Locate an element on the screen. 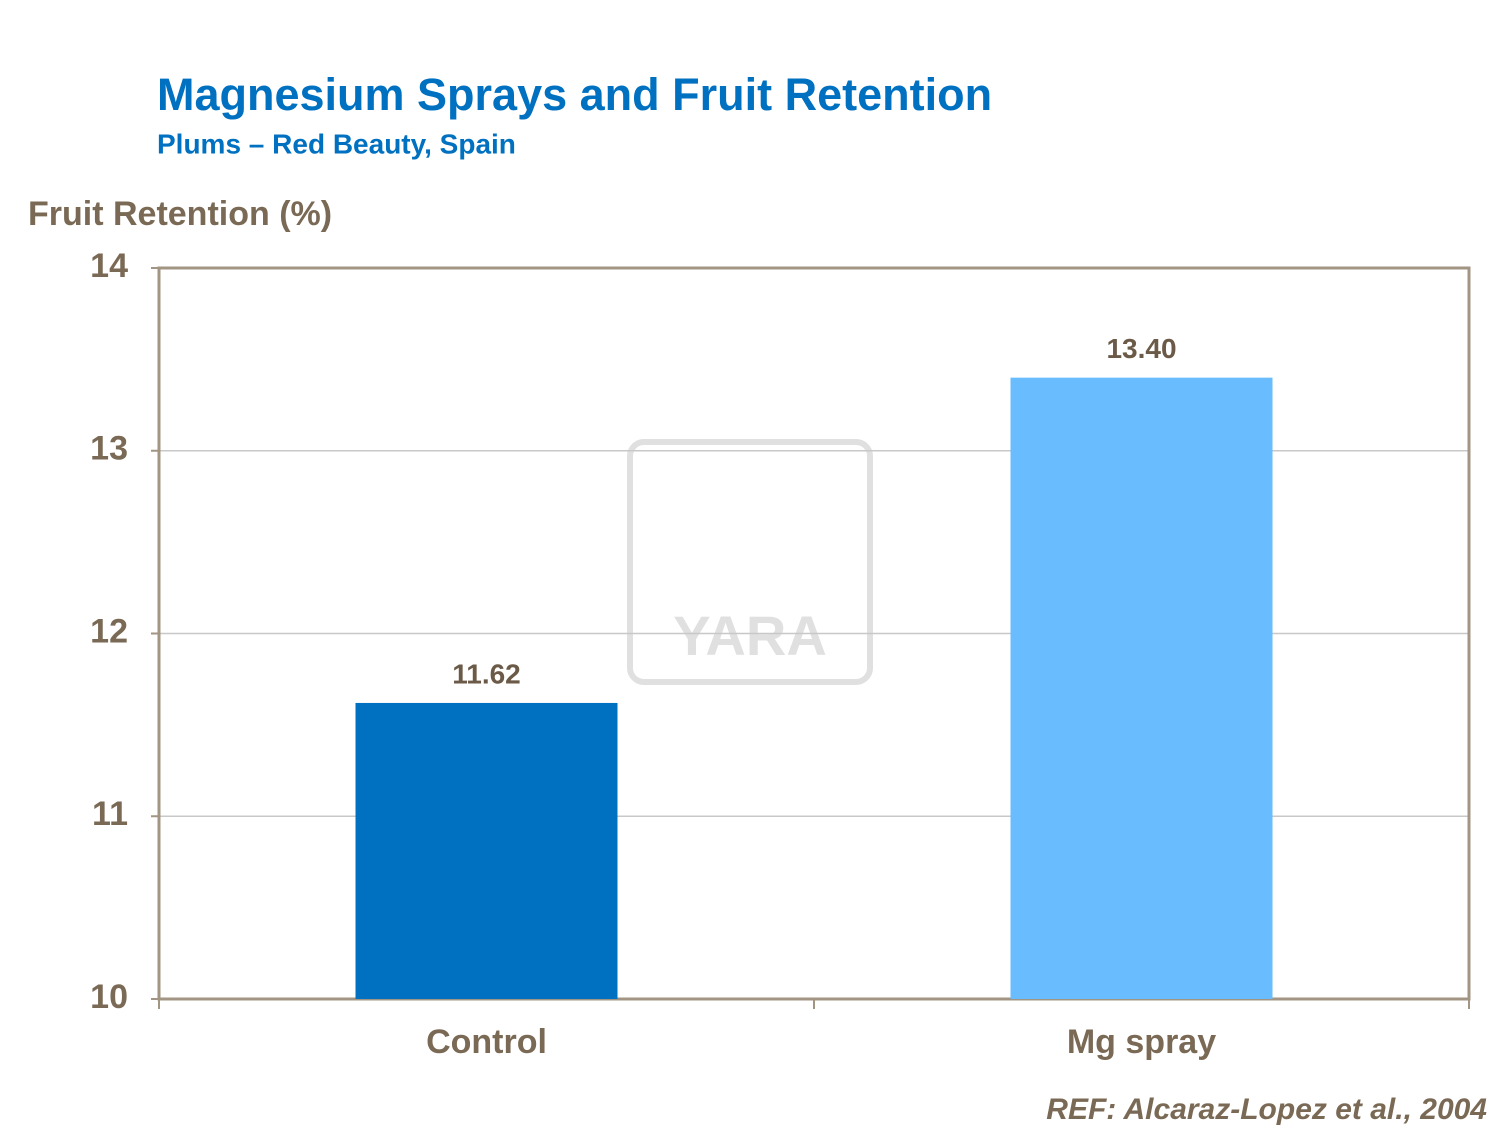 The image size is (1501, 1125). x-tick-label: Control is located at coordinates (486, 1042).